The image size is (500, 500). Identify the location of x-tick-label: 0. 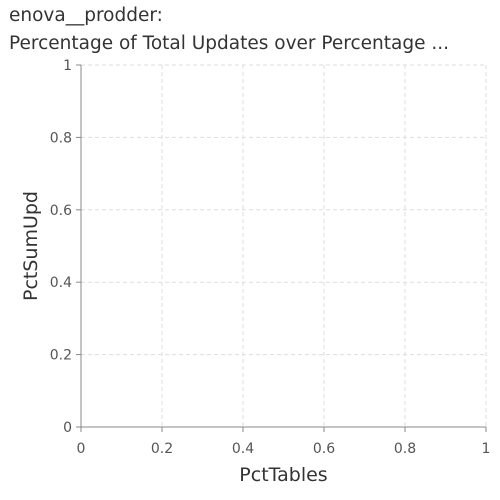
(81, 449).